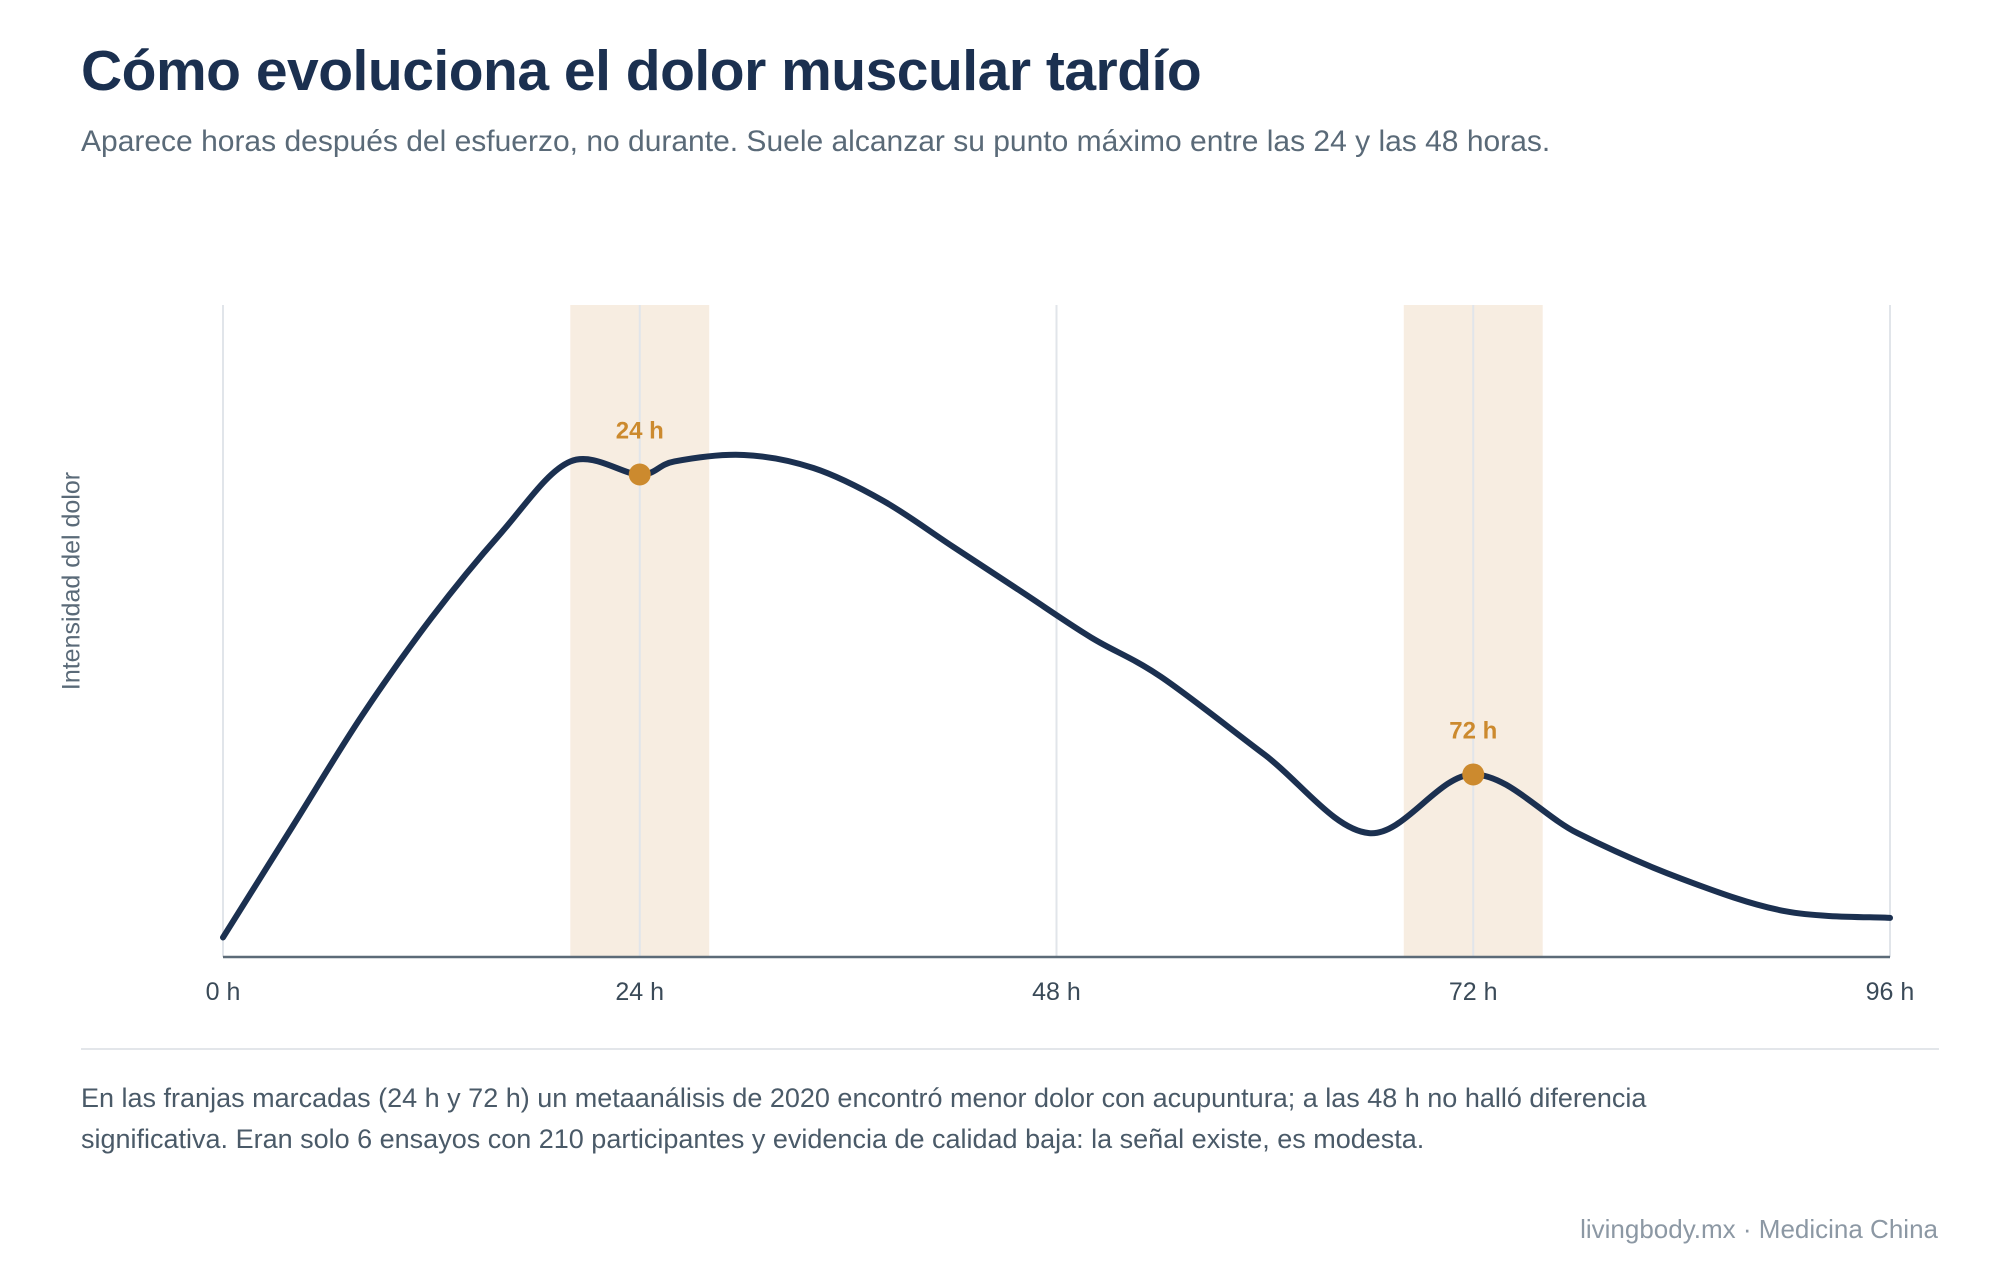  I want to click on x-tick-label: 0 h, so click(223, 992).